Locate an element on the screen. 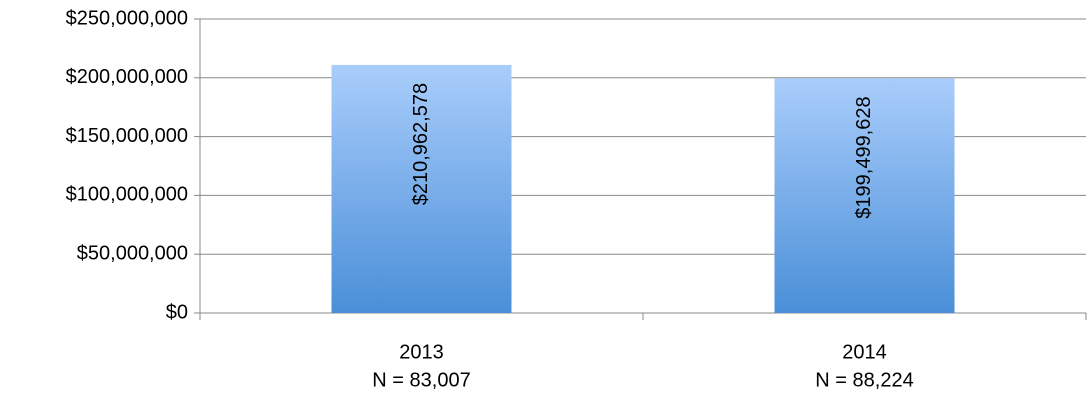 The height and width of the screenshot is (400, 1089). x-tick-label: N = 83,007 is located at coordinates (421, 380).